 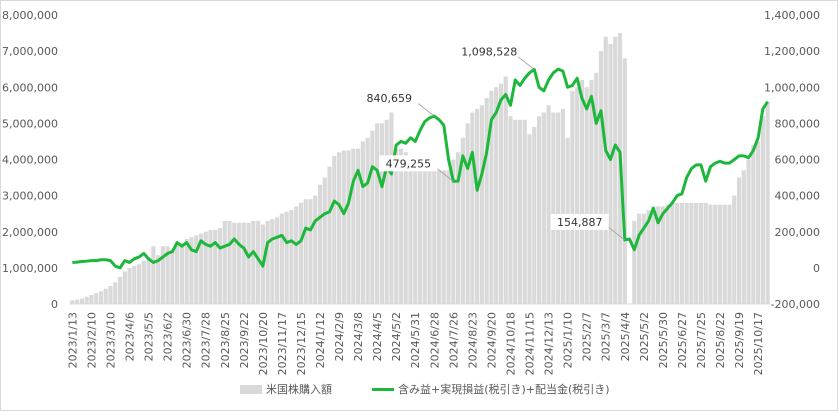 What do you see at coordinates (72, 340) in the screenshot?
I see `x-tick-label: 2023/1/13` at bounding box center [72, 340].